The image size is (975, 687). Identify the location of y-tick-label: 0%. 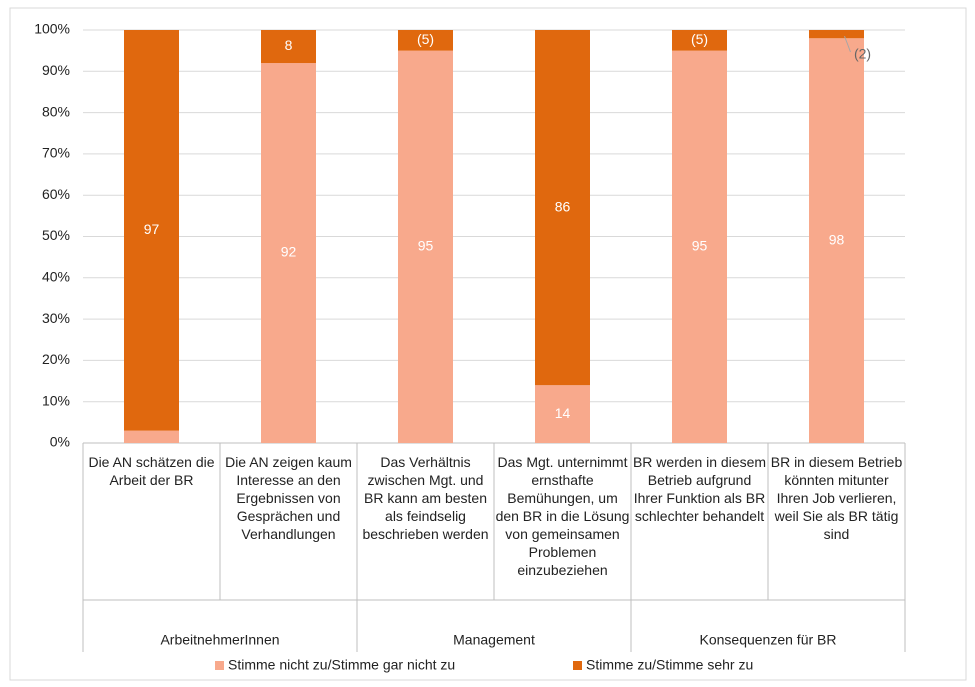
(60, 442).